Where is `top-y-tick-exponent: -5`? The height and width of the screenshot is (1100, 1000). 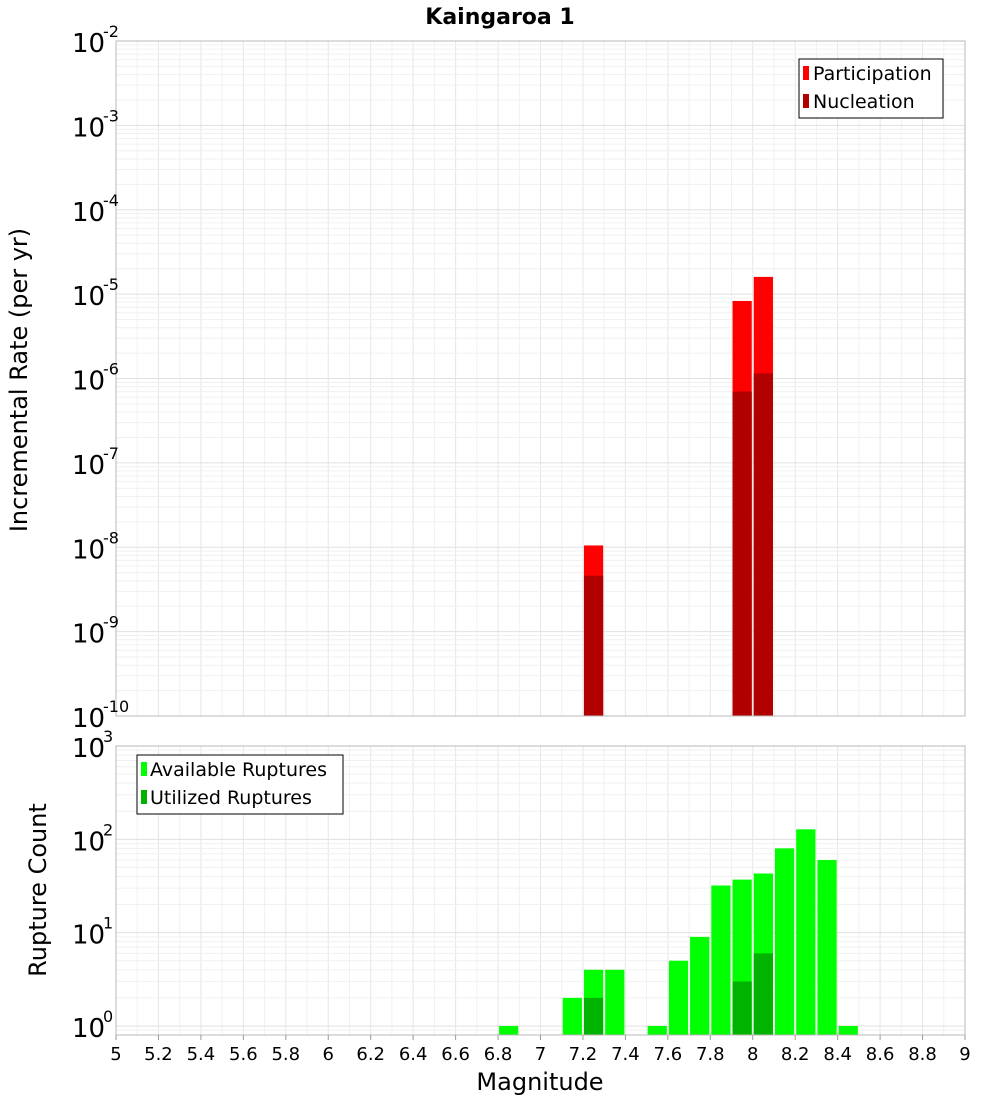
top-y-tick-exponent: -5 is located at coordinates (111, 284).